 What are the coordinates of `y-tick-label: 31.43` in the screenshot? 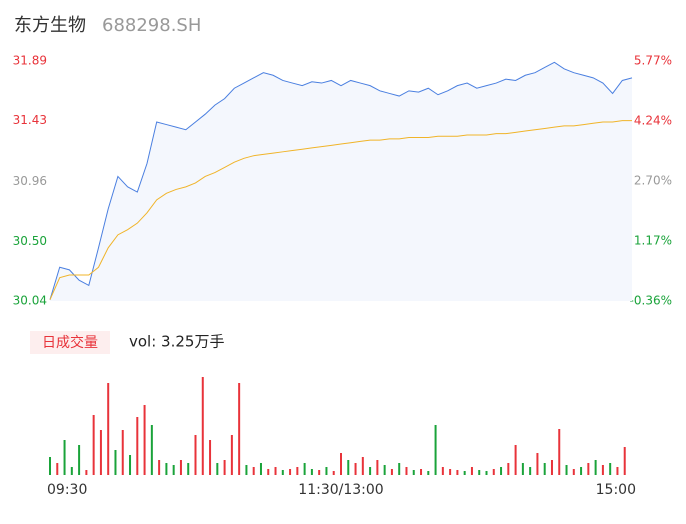 It's located at (30, 120).